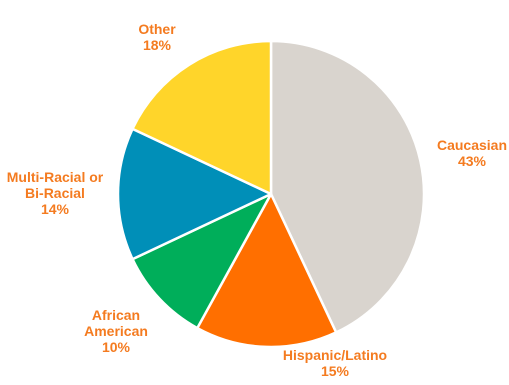 This screenshot has height=385, width=509. What do you see at coordinates (335, 355) in the screenshot?
I see `slice-name-1-line-0: Hispanic/Latino` at bounding box center [335, 355].